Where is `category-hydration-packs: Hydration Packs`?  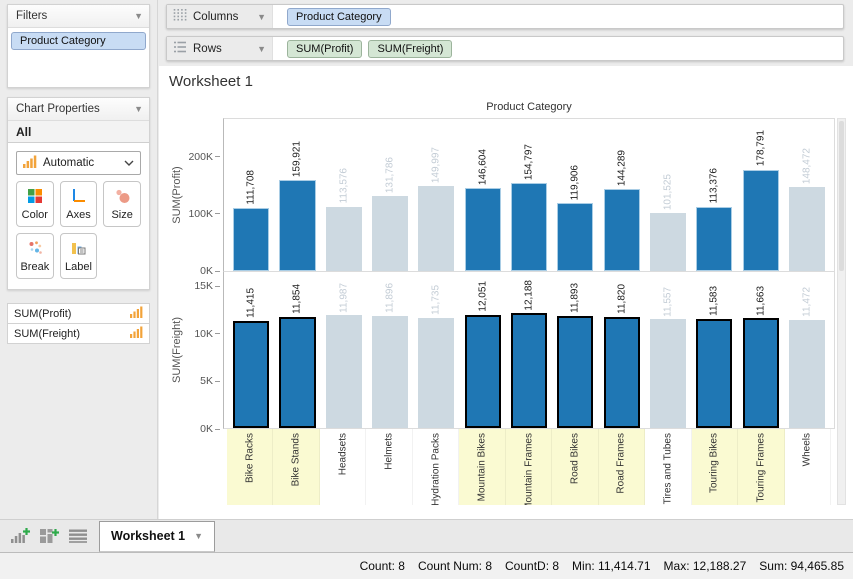
category-hydration-packs: Hydration Packs is located at coordinates (436, 467).